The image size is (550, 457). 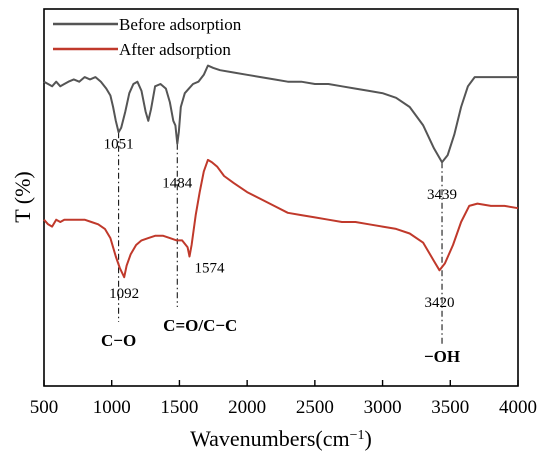 What do you see at coordinates (119, 144) in the screenshot?
I see `peak-label-1051: 1051` at bounding box center [119, 144].